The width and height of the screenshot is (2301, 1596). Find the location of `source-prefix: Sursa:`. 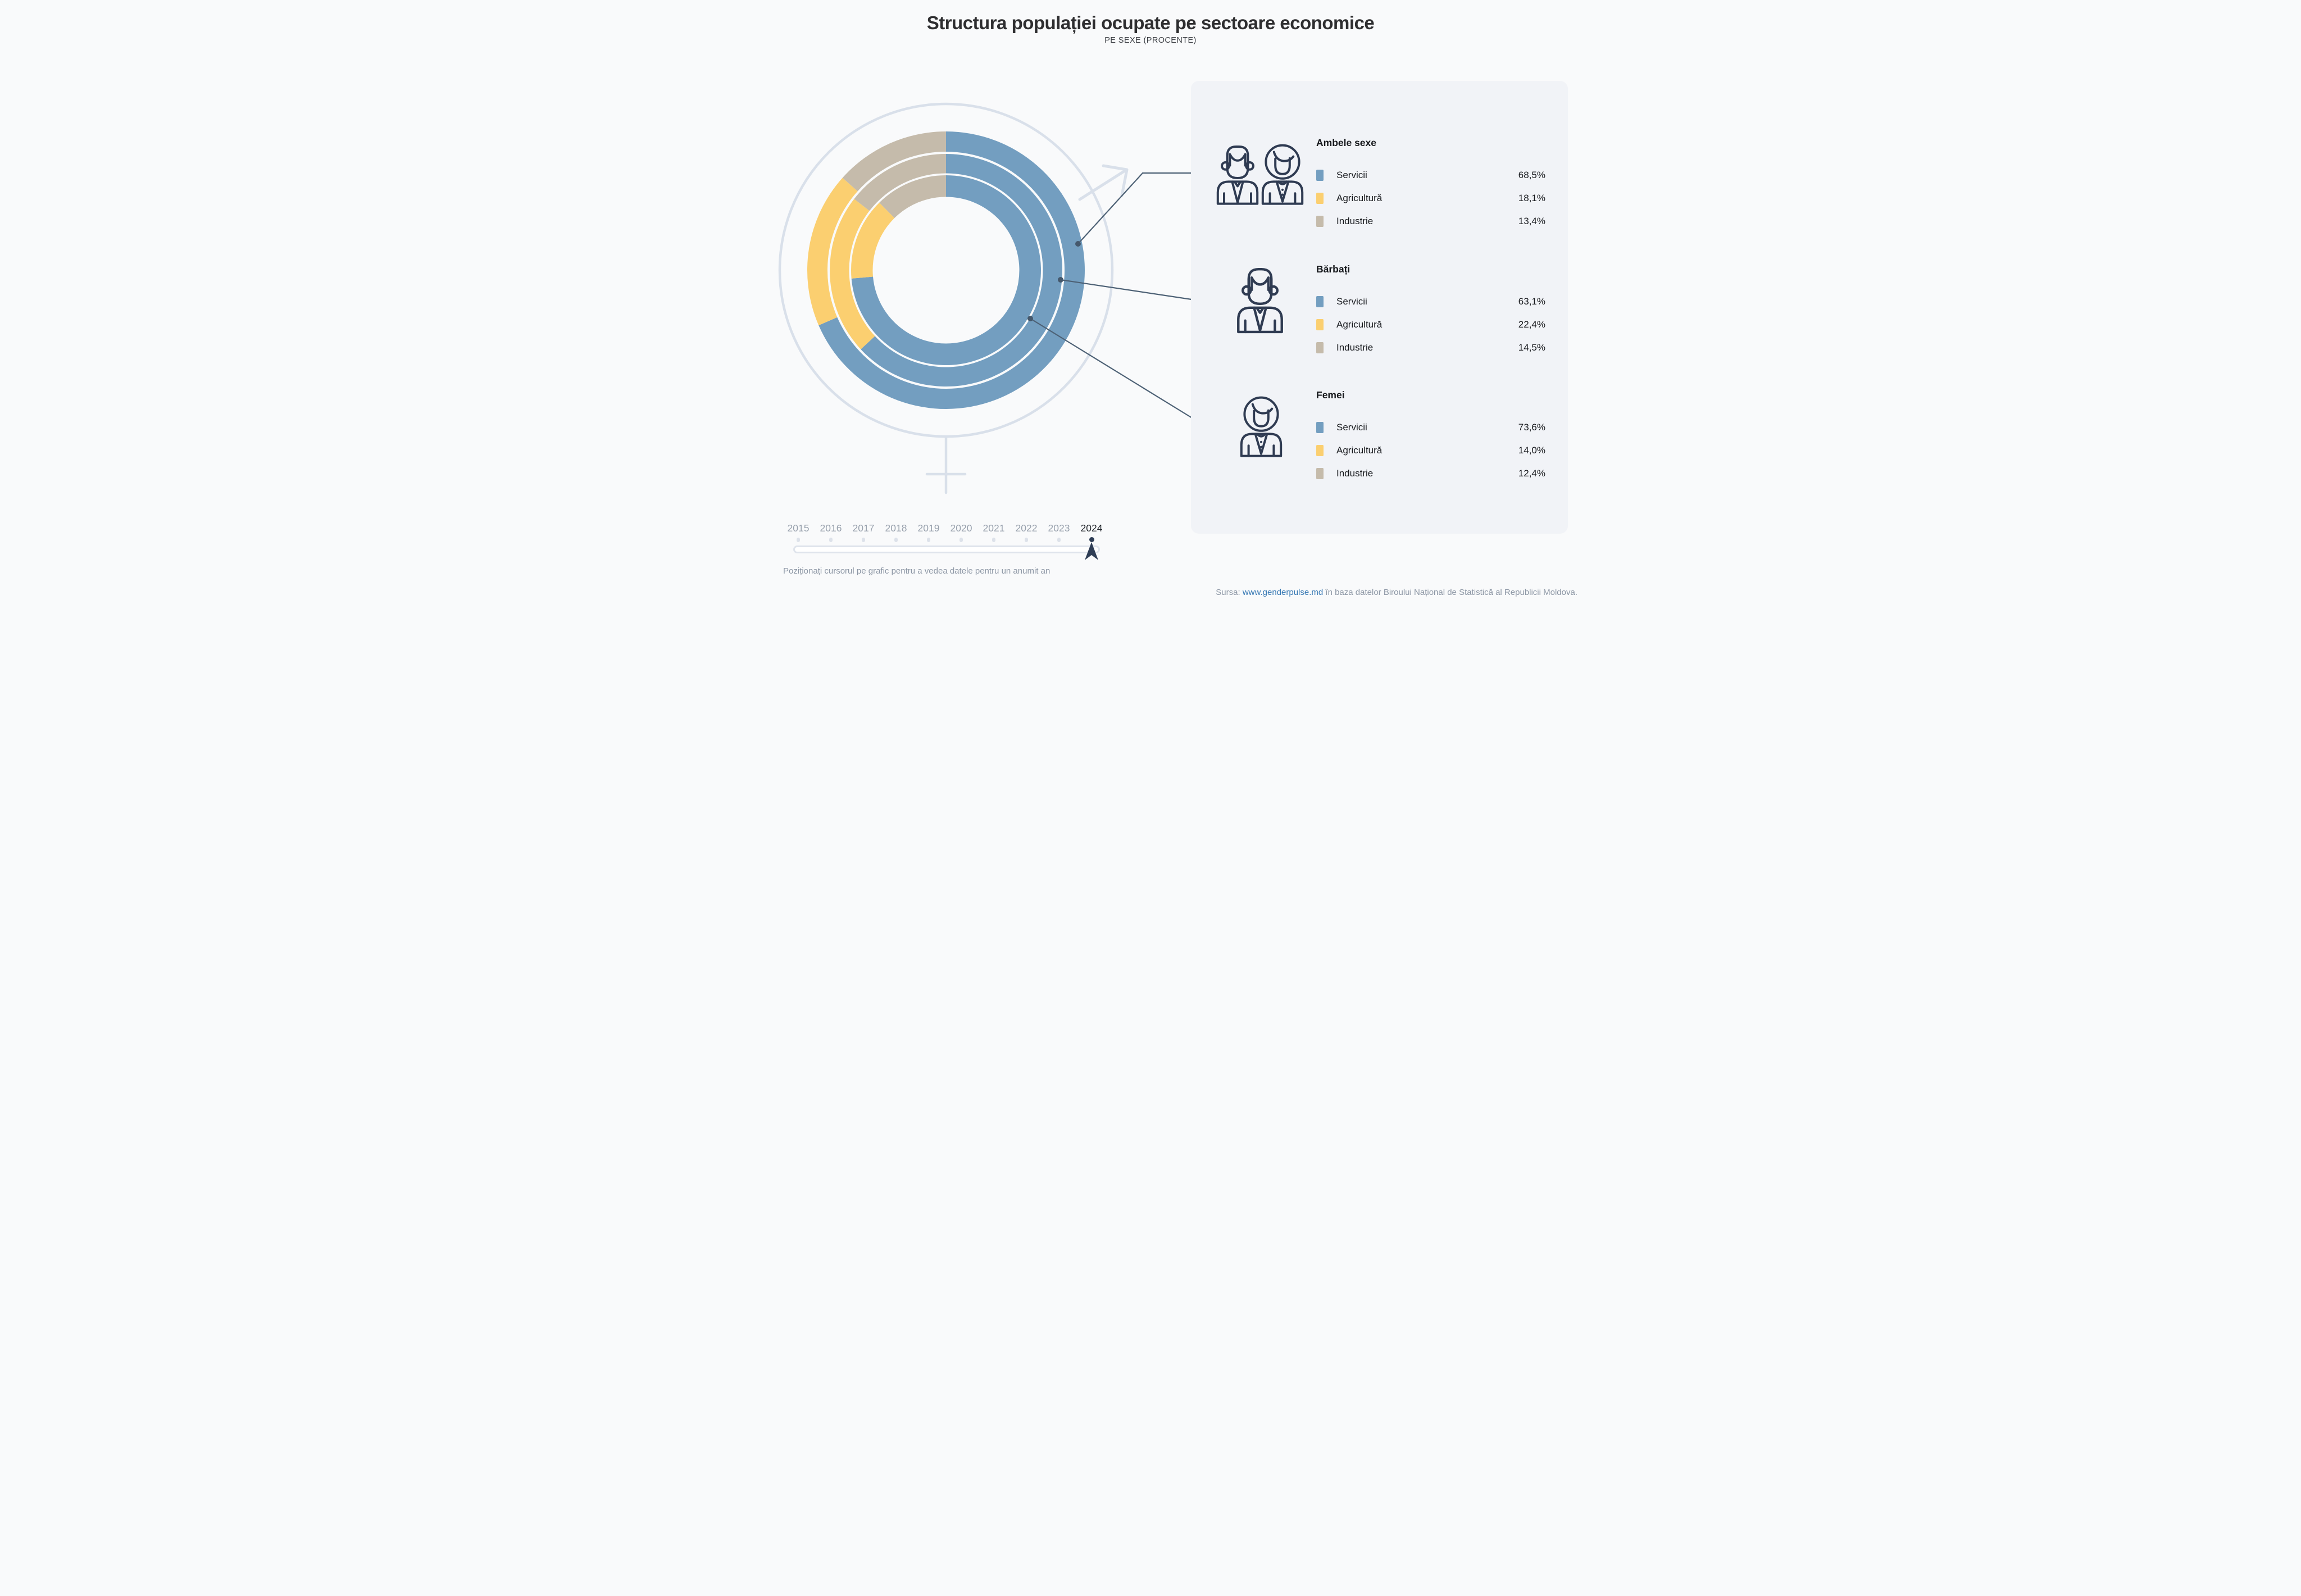

source-prefix: Sursa: is located at coordinates (1229, 592).